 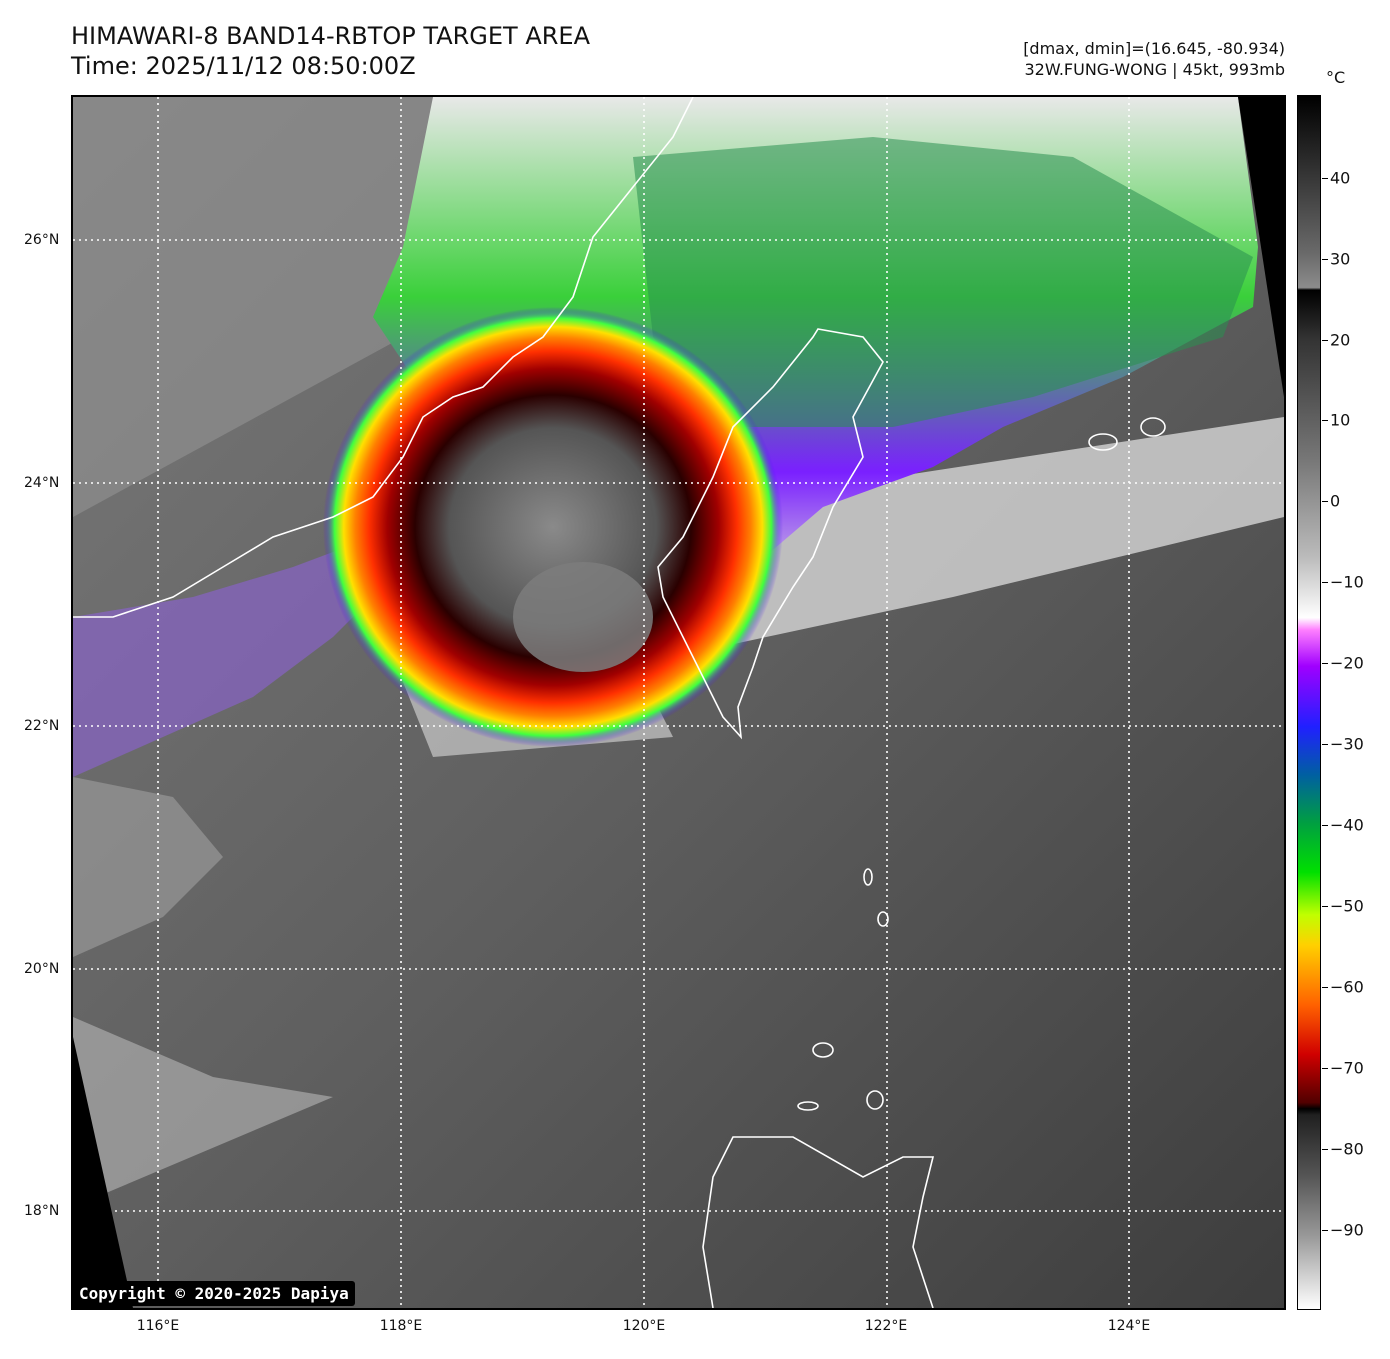 What do you see at coordinates (331, 36) in the screenshot?
I see `title-line-1: HIMAWARI-8 BAND14-RBTOP TARGET AREA` at bounding box center [331, 36].